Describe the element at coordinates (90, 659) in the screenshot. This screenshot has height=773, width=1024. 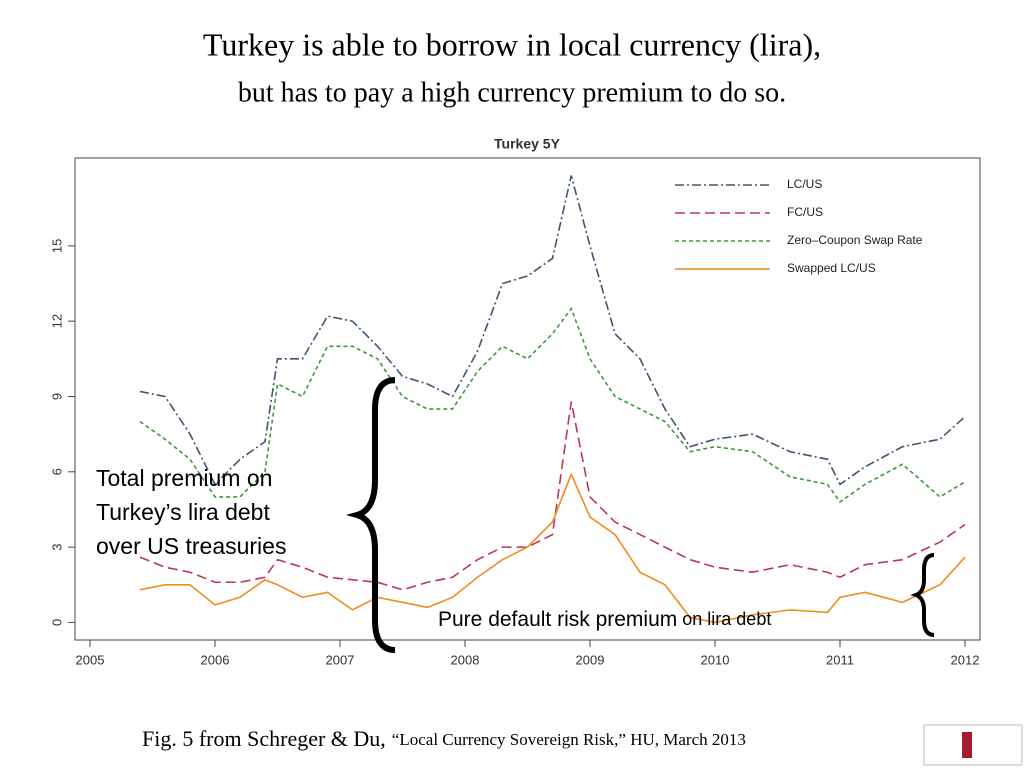
I see `x-tick-label: 2005` at that location.